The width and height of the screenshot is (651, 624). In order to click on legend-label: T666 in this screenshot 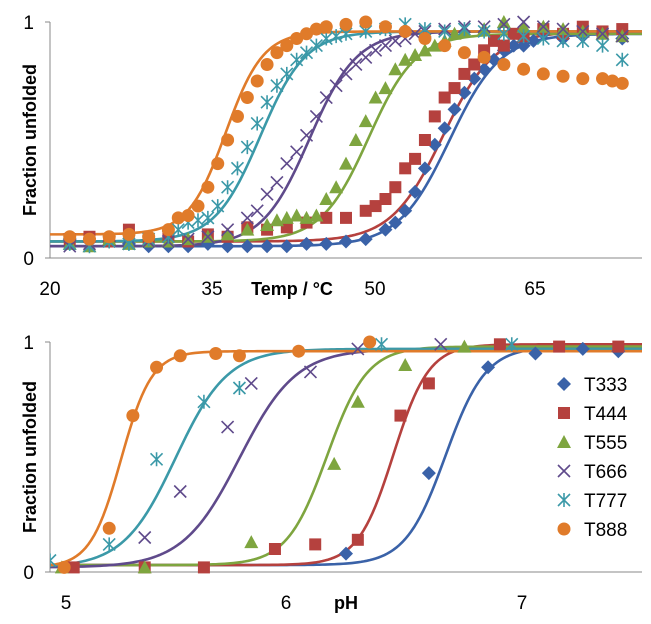, I will do `click(605, 472)`.